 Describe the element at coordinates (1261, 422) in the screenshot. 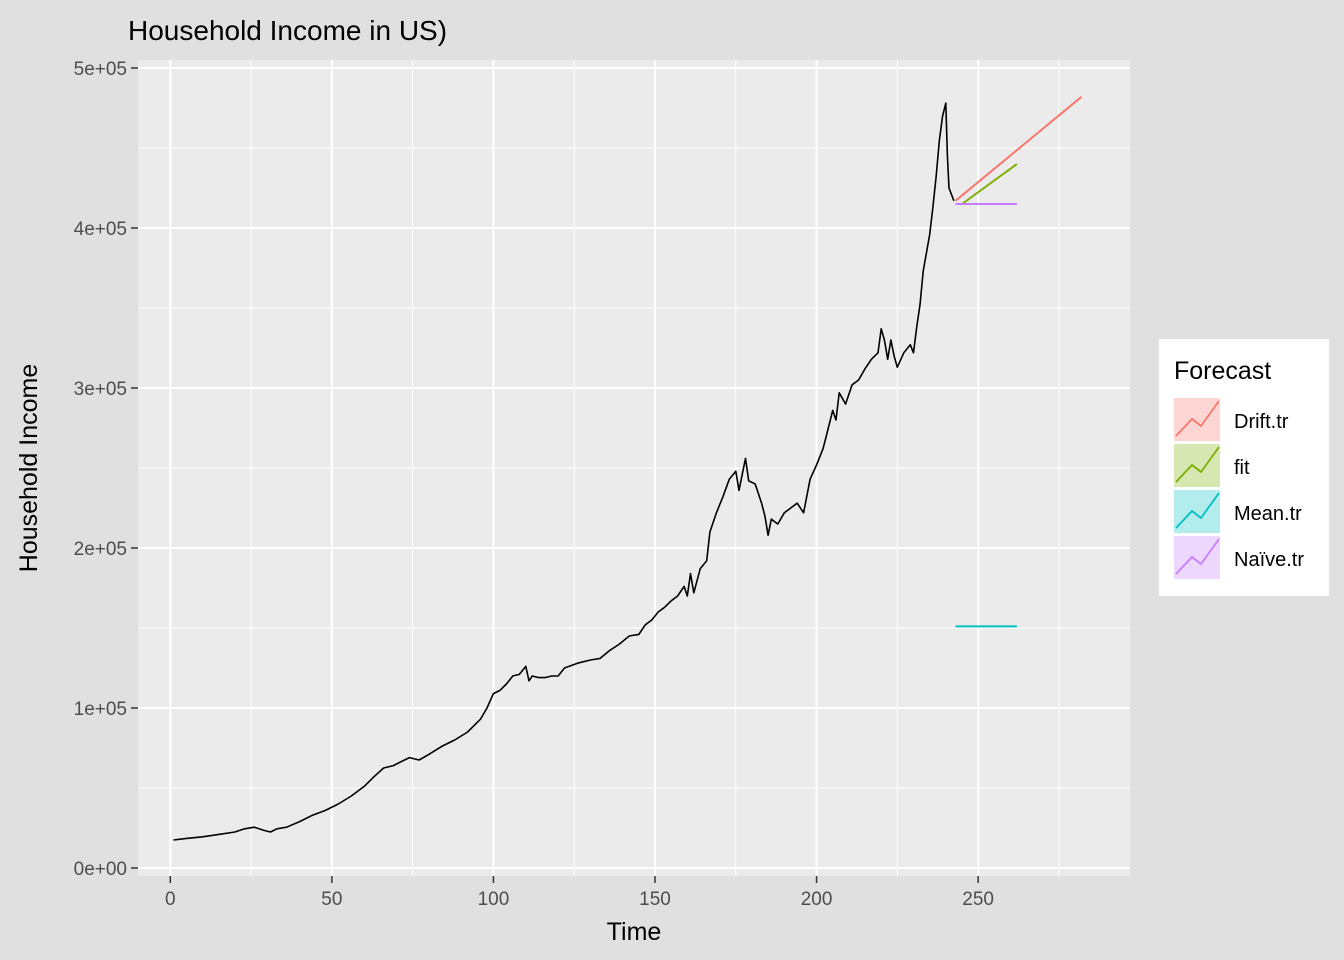

I see `legend-label: Drift.tr` at that location.